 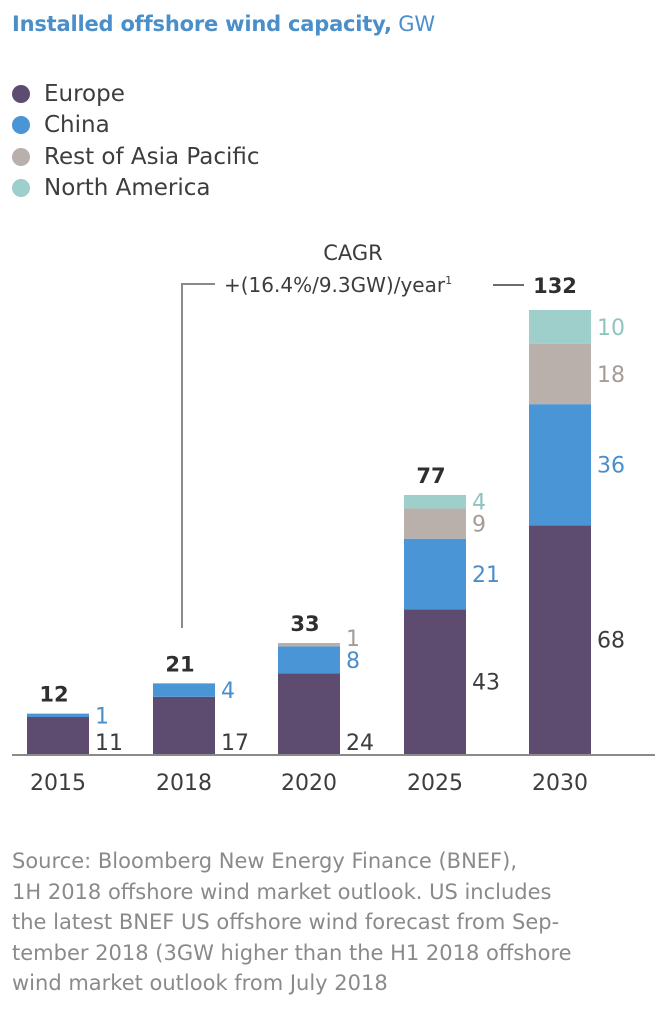 I want to click on source-line: wind market outlook from July 2018, so click(x=200, y=983).